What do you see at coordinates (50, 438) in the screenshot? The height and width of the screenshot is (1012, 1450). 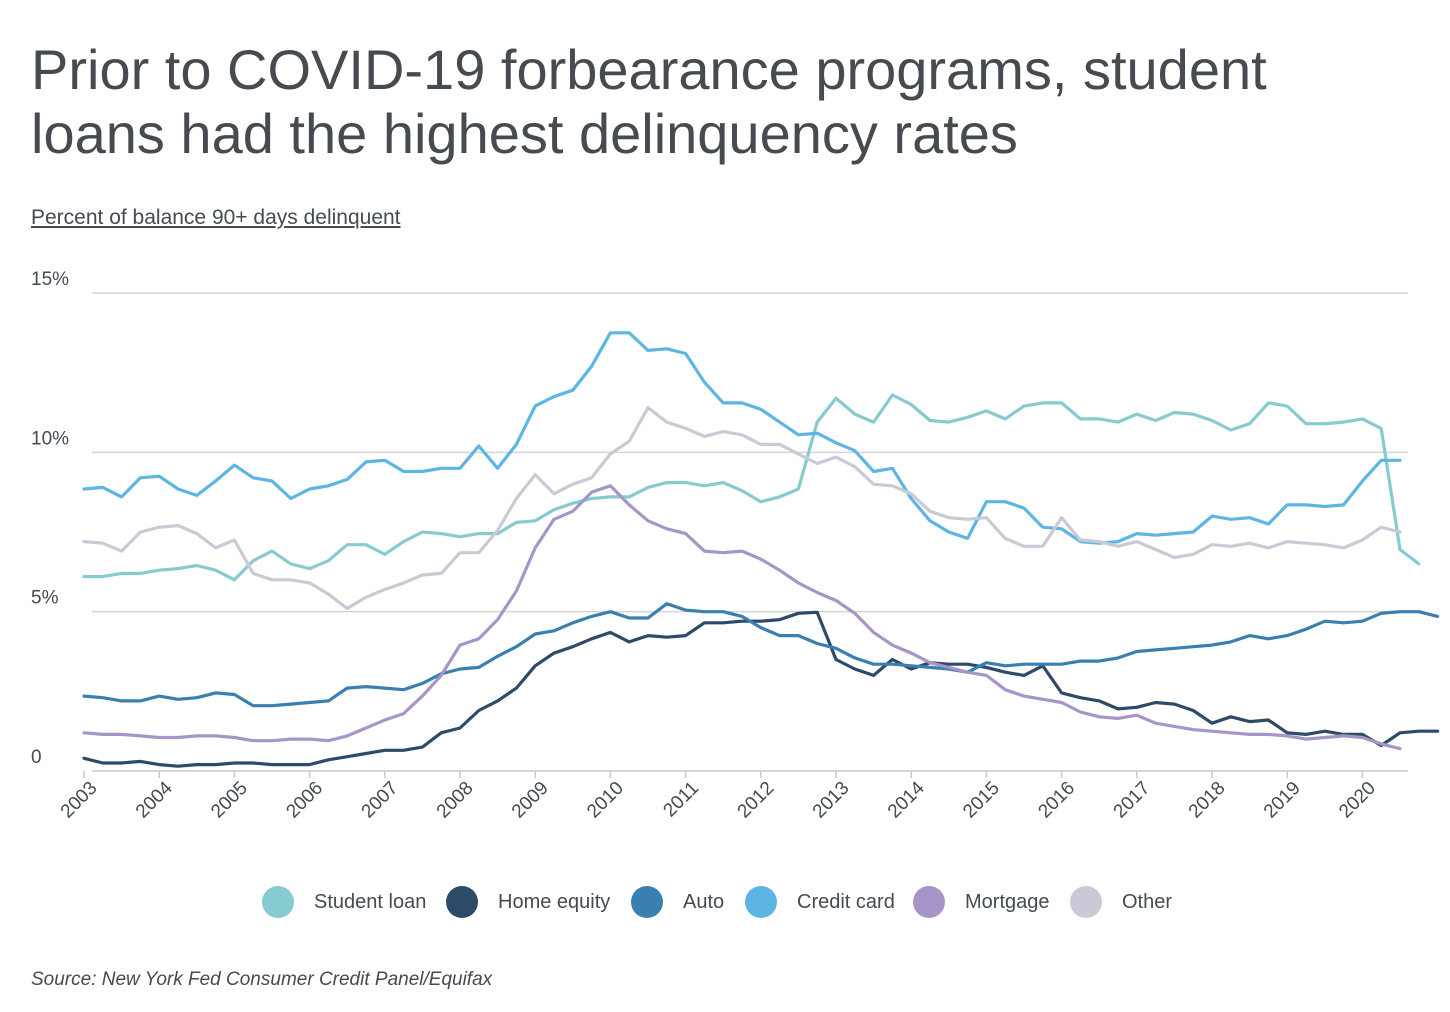 I see `y-tick-label: 10%` at bounding box center [50, 438].